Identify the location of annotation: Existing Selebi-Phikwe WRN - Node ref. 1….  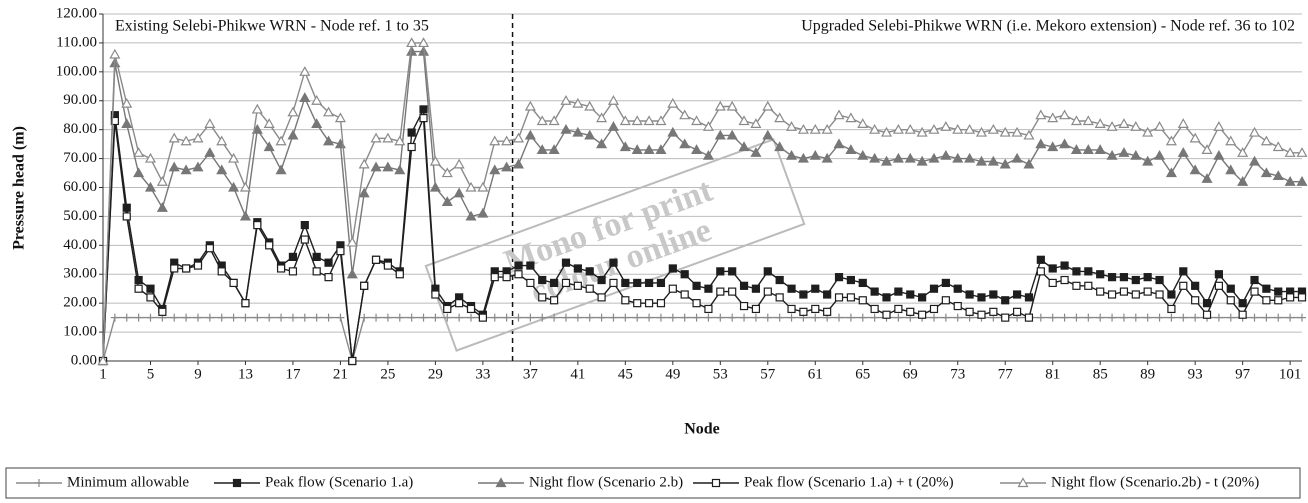
(272, 26).